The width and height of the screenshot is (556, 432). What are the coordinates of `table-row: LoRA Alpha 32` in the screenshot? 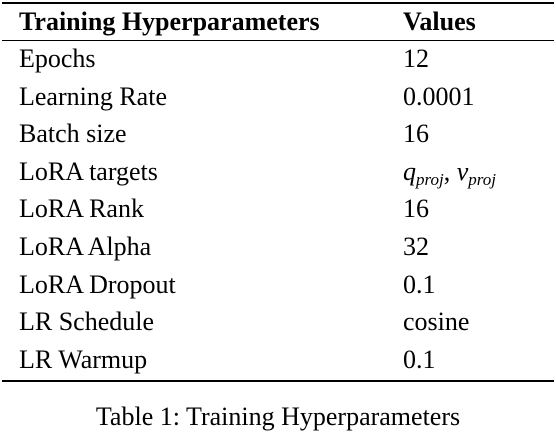 It's located at (278, 247).